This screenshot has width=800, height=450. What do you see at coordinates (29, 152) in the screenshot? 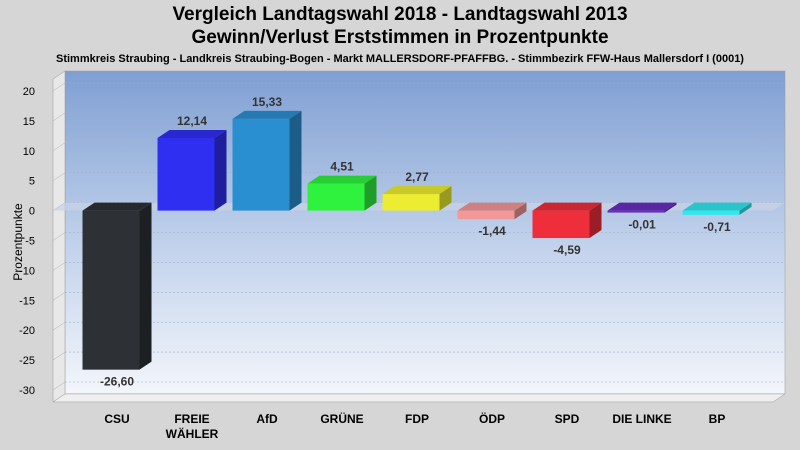
I see `y-tick-label: 10` at bounding box center [29, 152].